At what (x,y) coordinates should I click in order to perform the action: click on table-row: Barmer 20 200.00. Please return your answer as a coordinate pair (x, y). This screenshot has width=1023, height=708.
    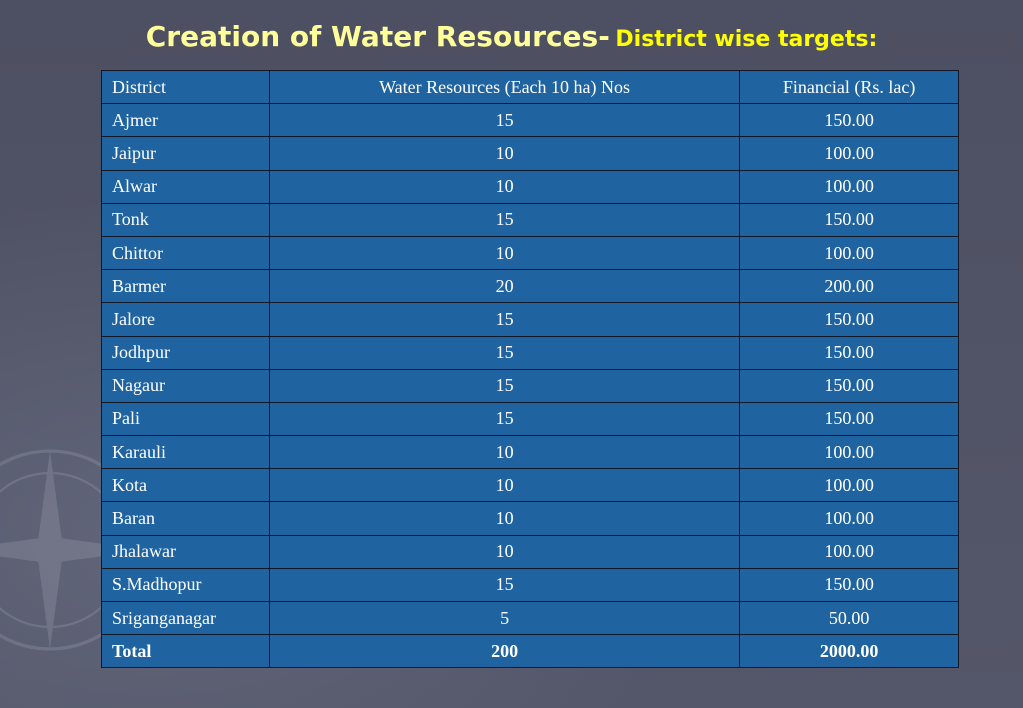
    Looking at the image, I should click on (530, 286).